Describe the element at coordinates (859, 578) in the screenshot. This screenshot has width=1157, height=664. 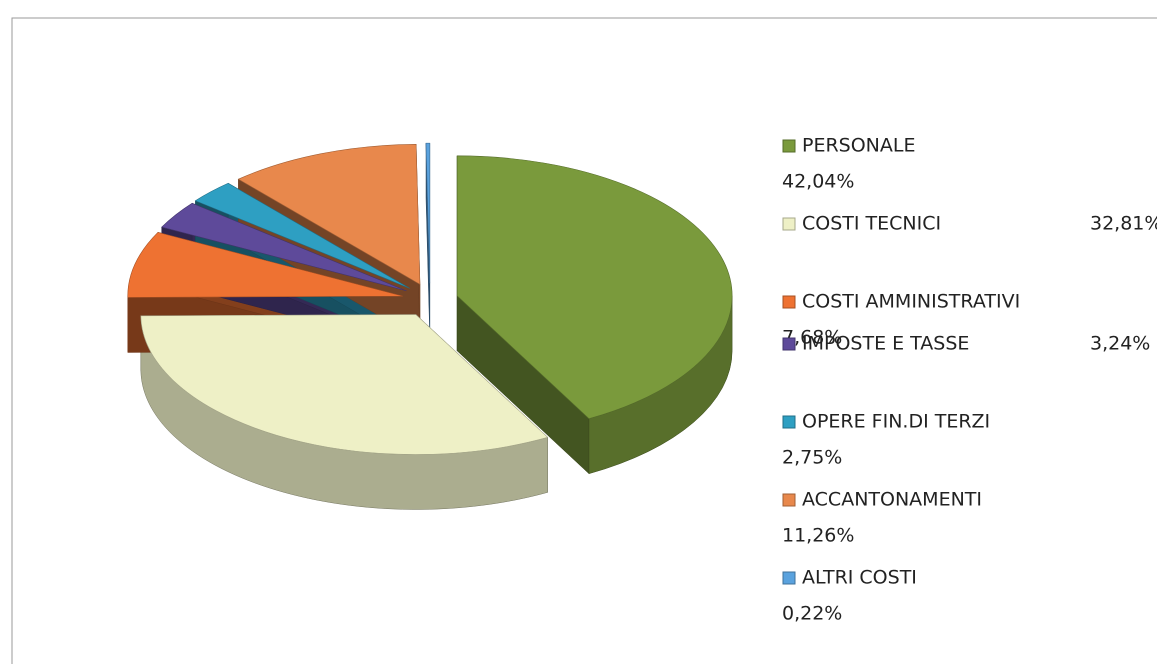
I see `legend-label: ALTRI COSTI` at that location.